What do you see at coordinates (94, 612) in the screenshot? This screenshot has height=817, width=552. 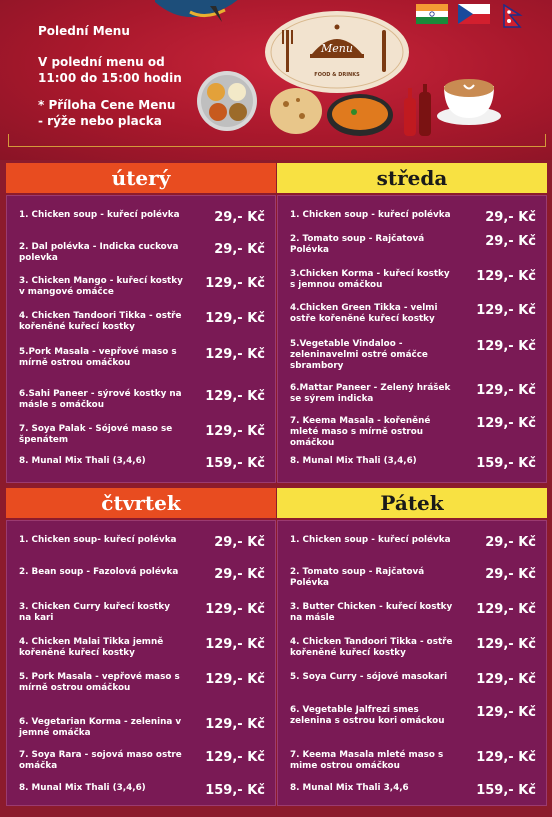 I see `menu-item-name: 3. Chicken Curry kuřecí kostky na kari` at bounding box center [94, 612].